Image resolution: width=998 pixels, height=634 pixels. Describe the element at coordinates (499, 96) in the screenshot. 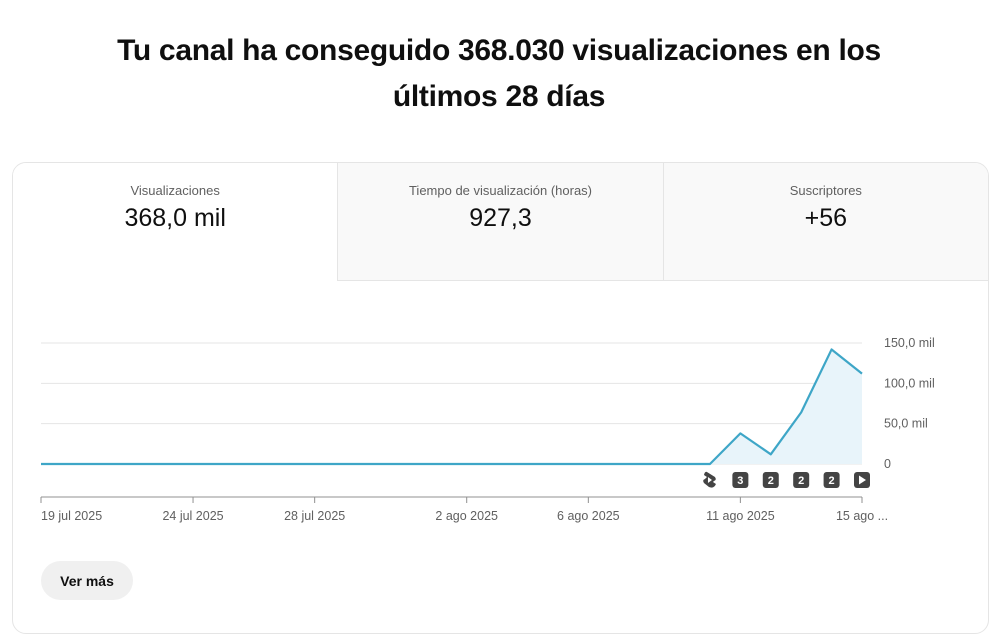

I see `headline-line-2: últimos 28 días` at that location.